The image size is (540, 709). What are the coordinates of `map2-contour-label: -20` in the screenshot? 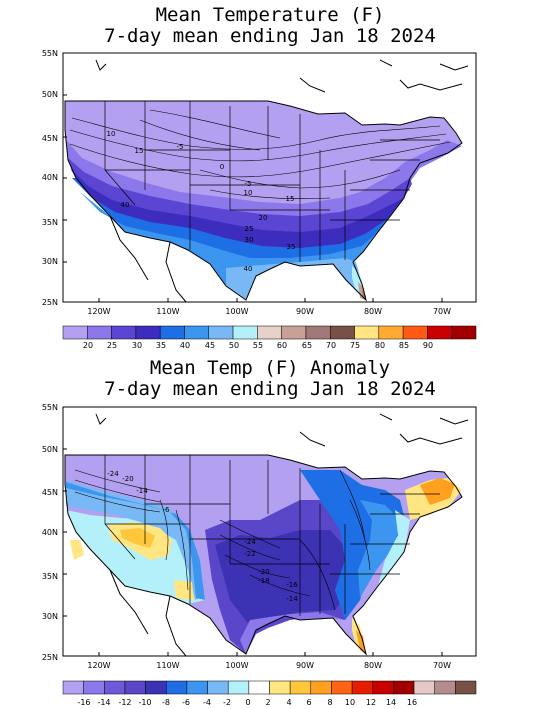 It's located at (263, 572).